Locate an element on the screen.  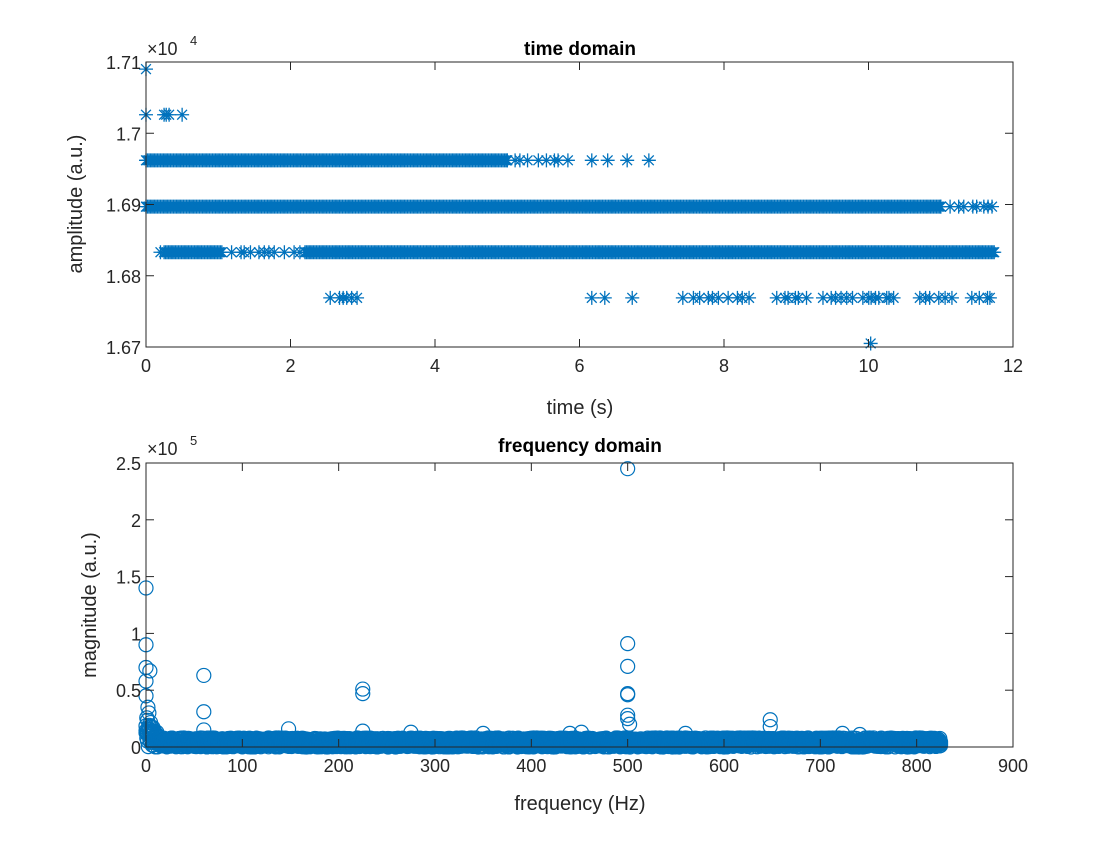
time-domain-ylabel: amplitude (a.u.) is located at coordinates (76, 204).